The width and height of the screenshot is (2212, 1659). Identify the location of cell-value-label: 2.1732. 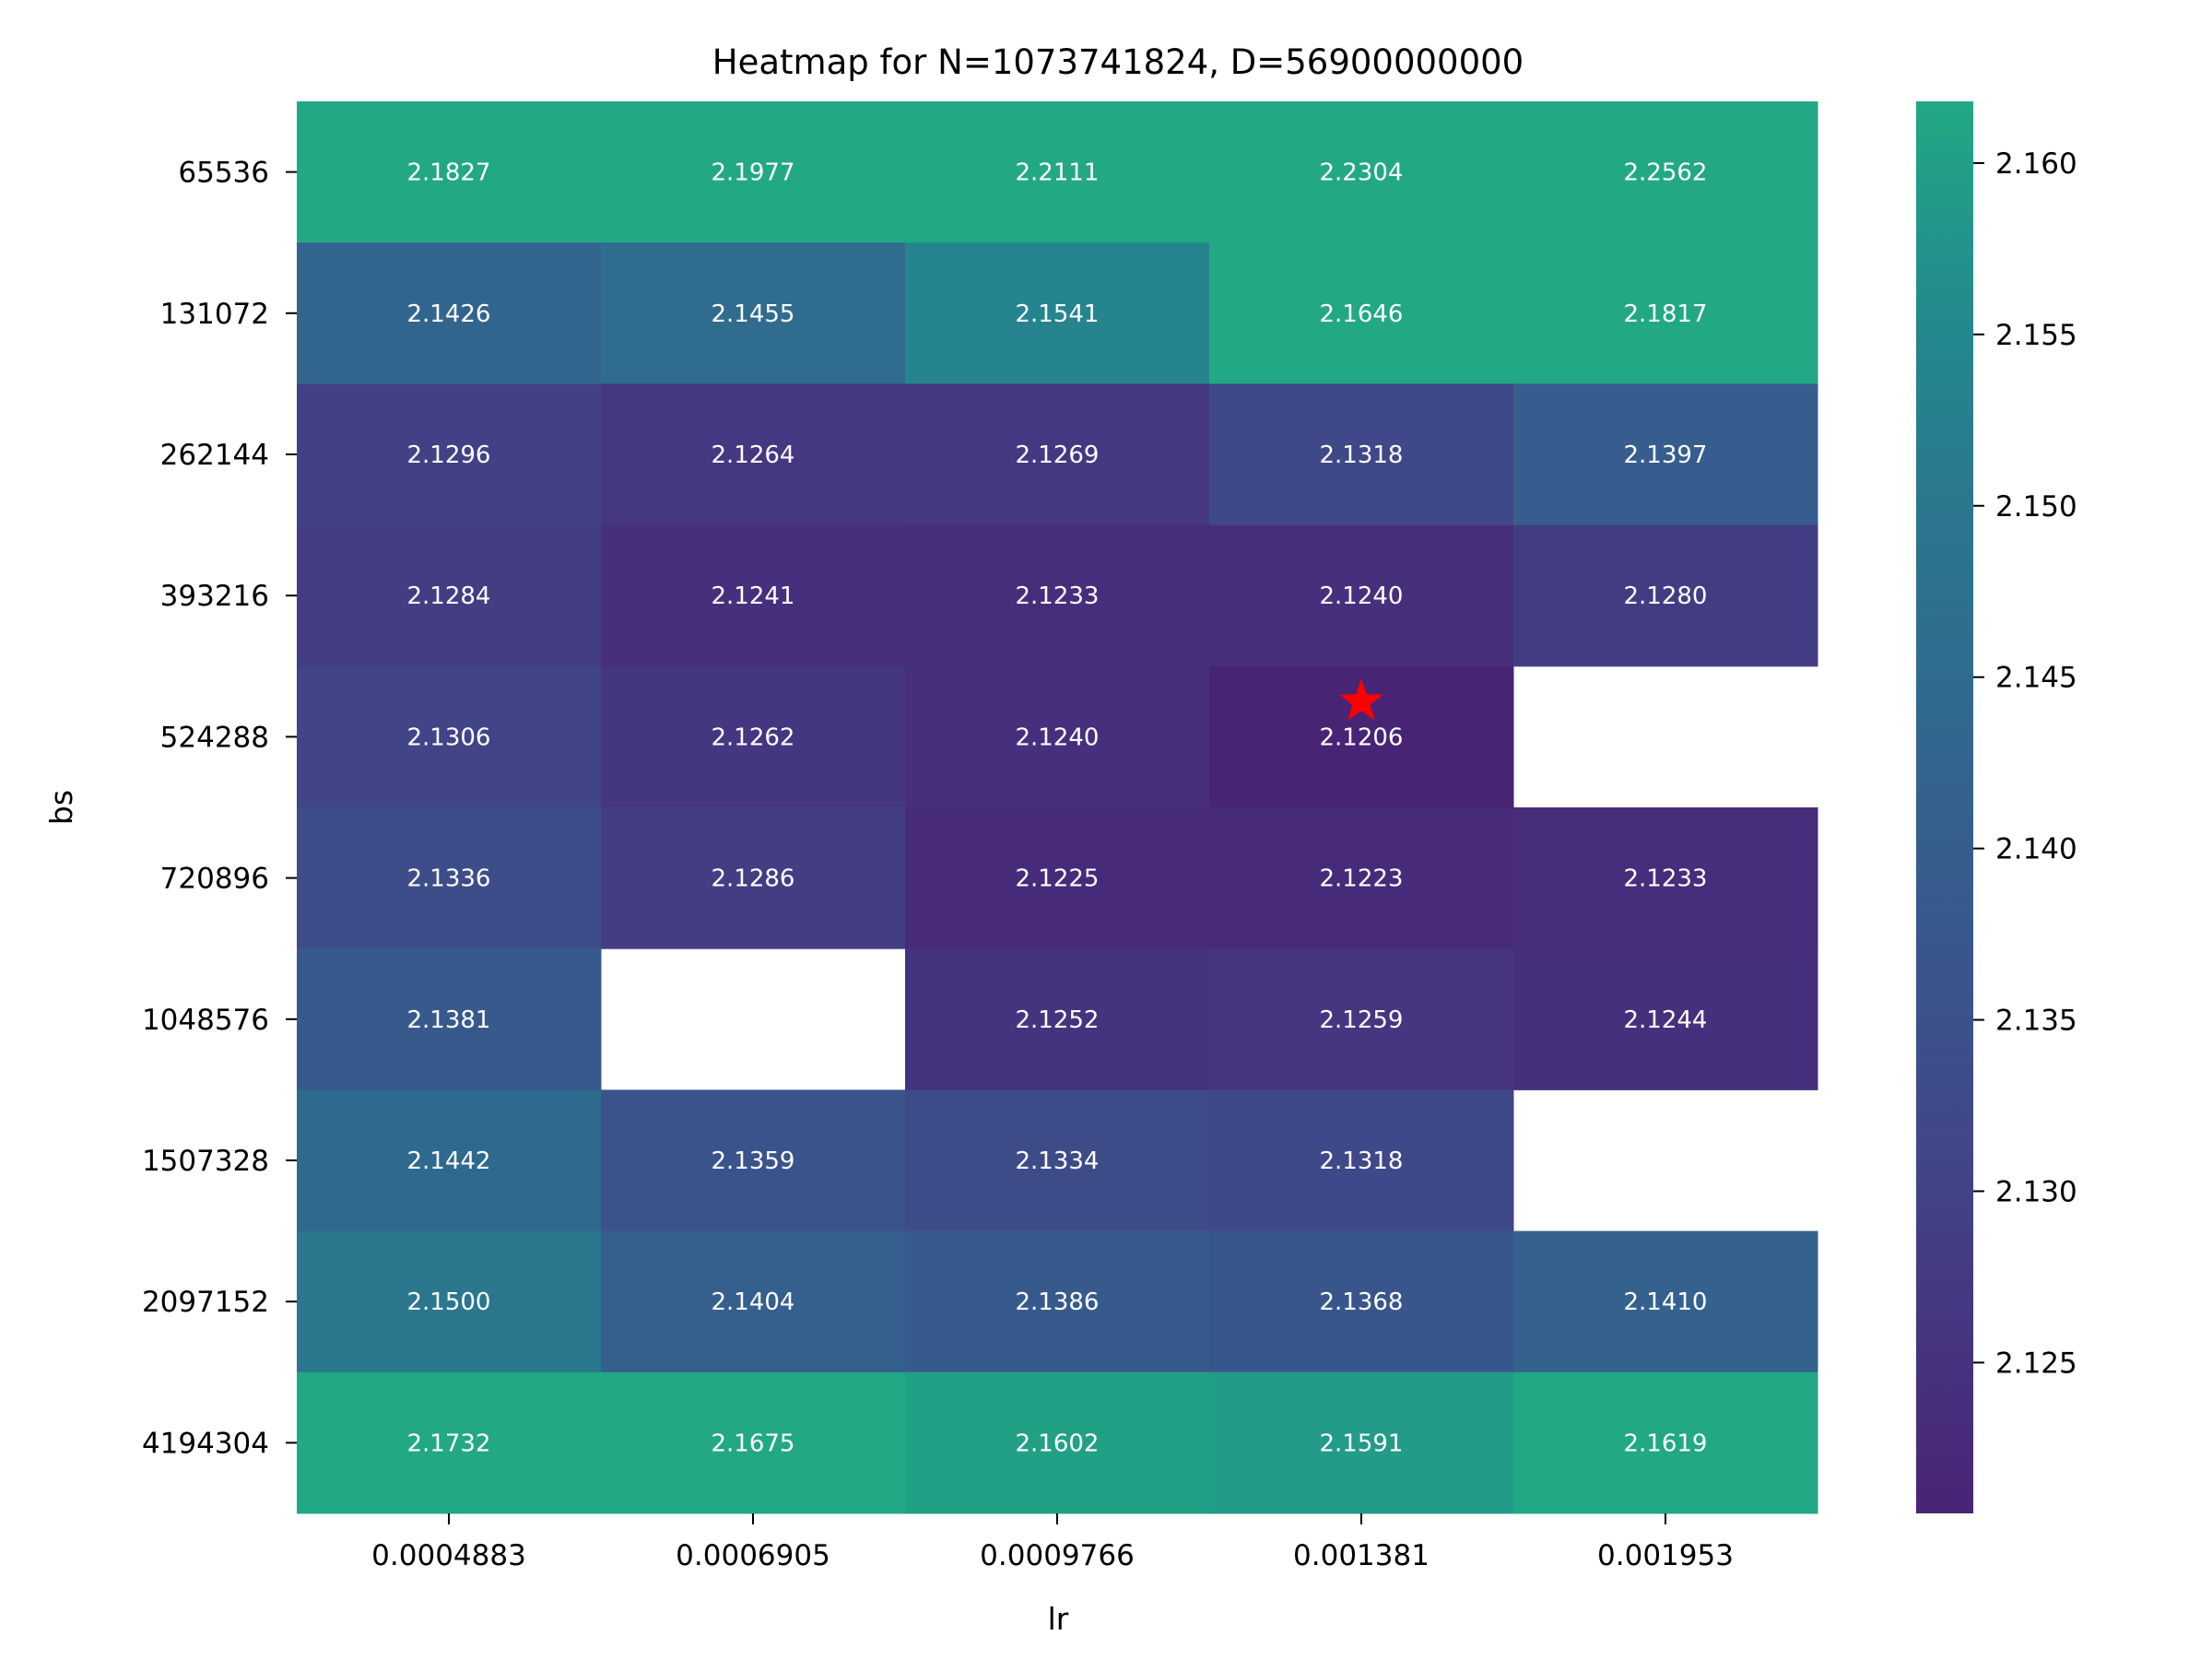
(449, 1443).